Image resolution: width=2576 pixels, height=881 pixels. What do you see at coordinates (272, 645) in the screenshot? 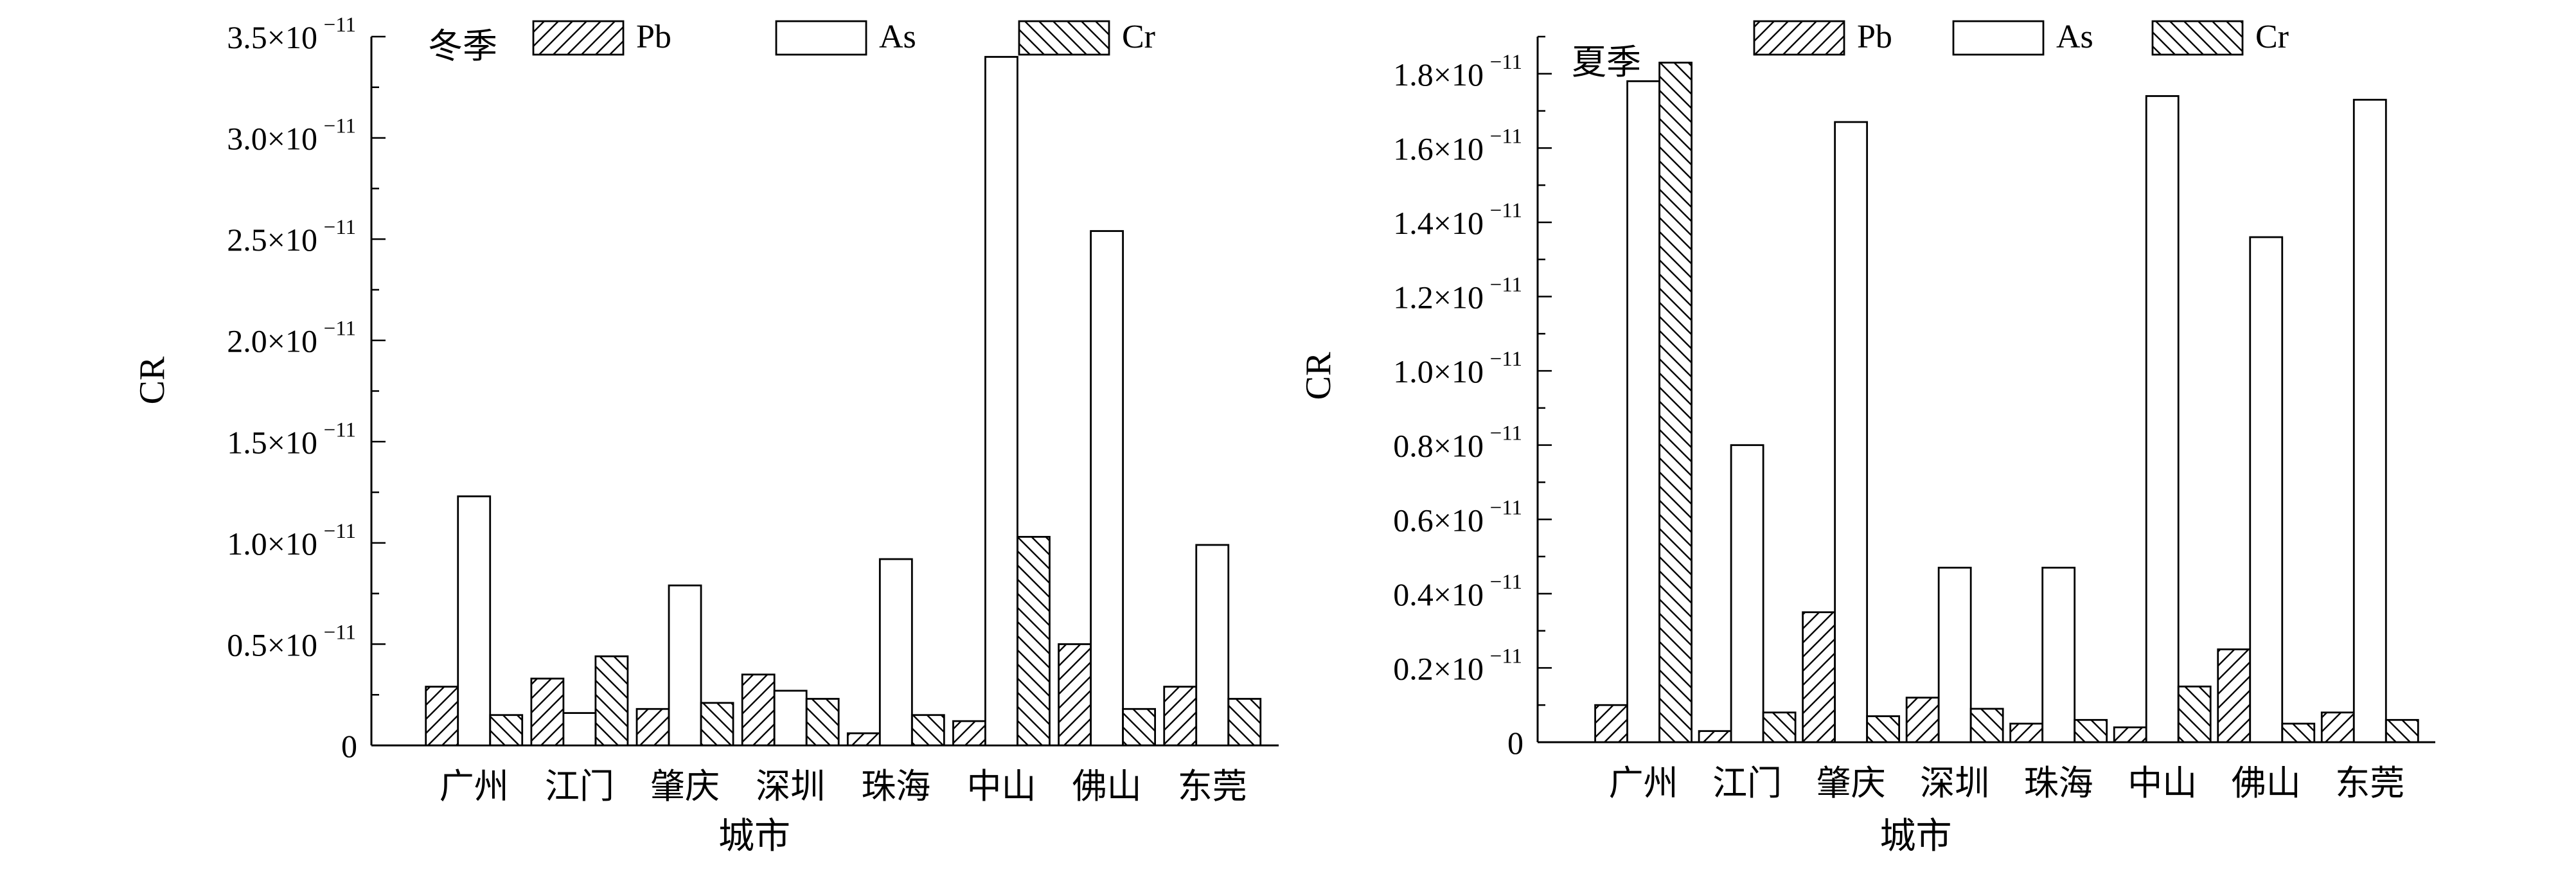
I see `y-tick-label: 0.5×10` at bounding box center [272, 645].